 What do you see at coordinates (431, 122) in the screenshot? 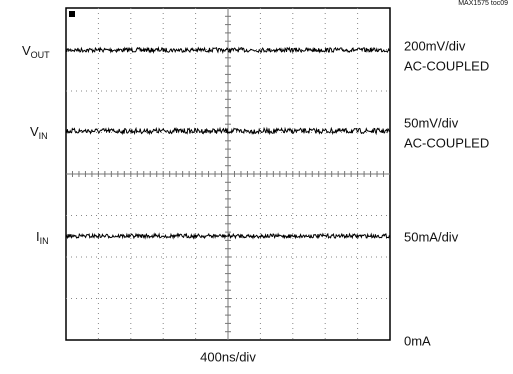
I see `channel-scale: 50mV/div` at bounding box center [431, 122].